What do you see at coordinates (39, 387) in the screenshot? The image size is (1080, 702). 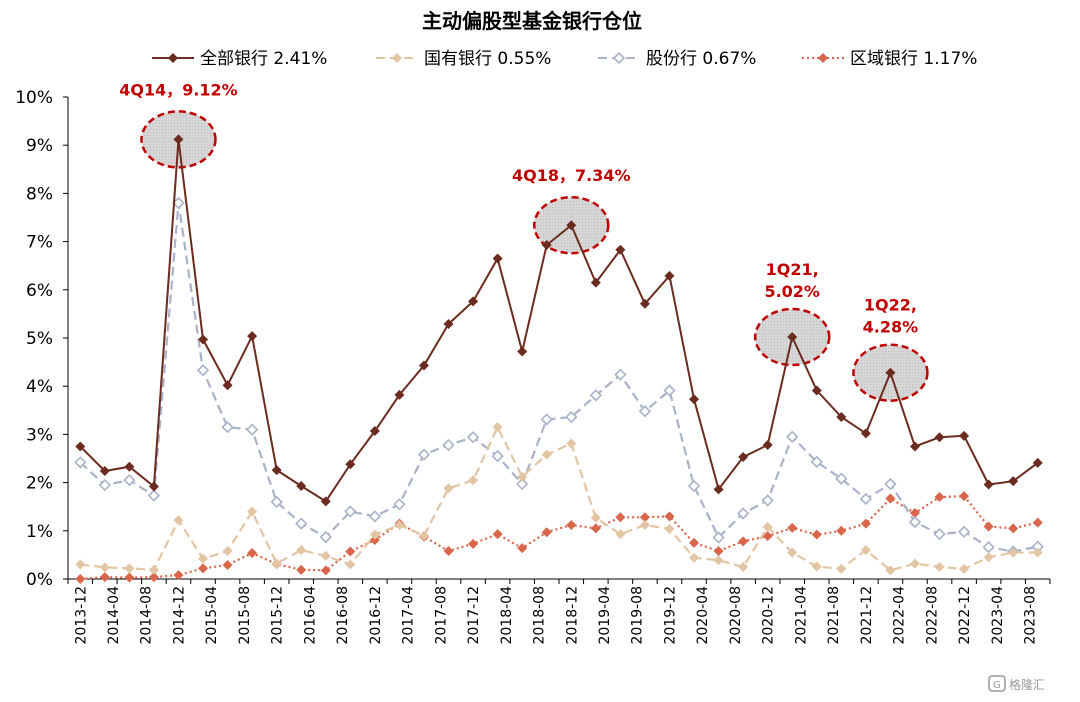 I see `y-tick-label: 4%` at bounding box center [39, 387].